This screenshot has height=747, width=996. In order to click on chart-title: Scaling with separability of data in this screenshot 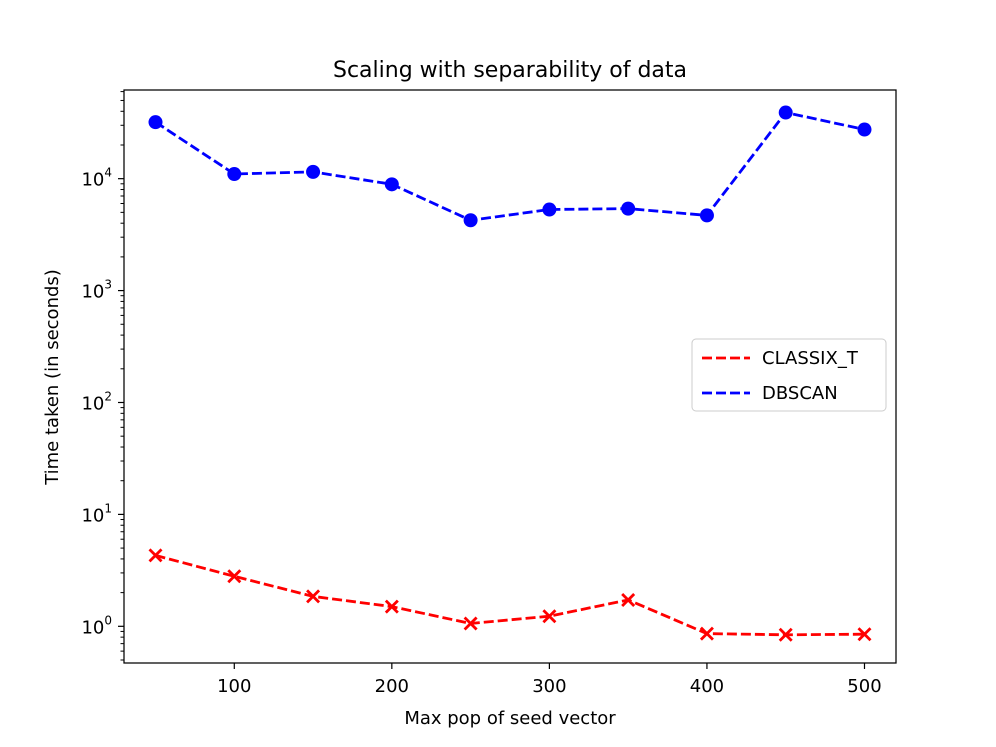, I will do `click(510, 70)`.